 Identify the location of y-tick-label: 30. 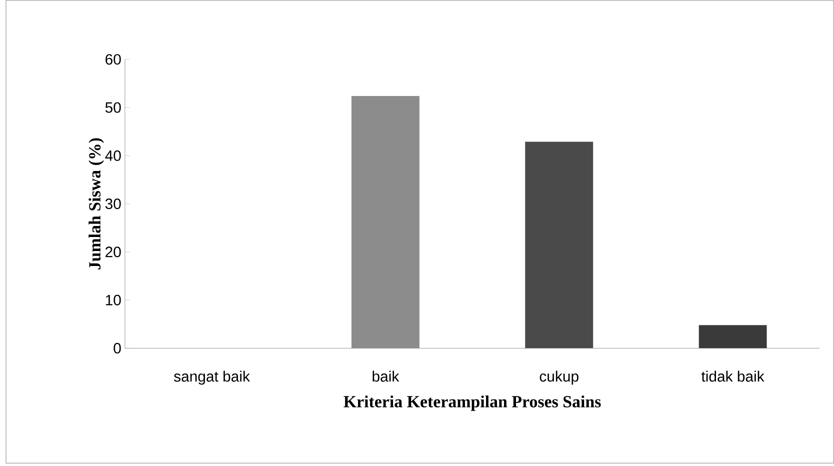
(113, 203).